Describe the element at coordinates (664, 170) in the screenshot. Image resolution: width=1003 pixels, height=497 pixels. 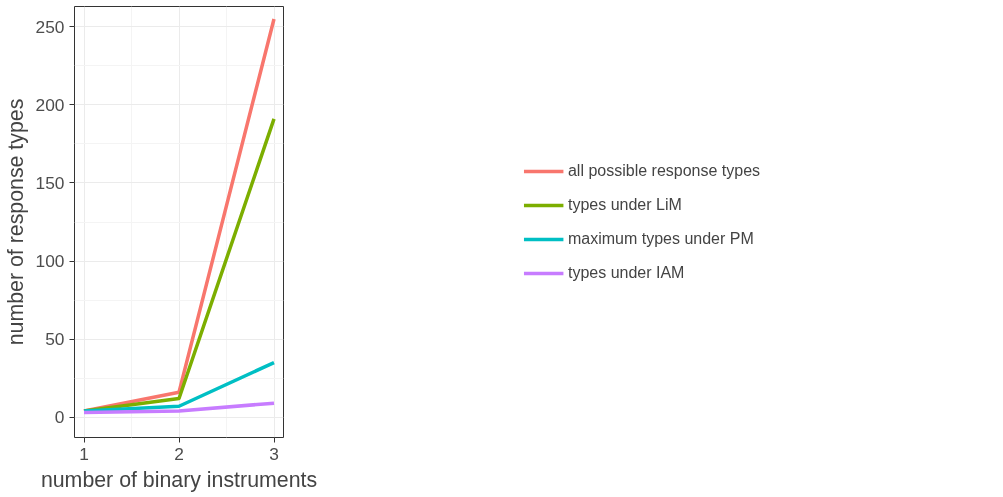
I see `legend-label: all possible response types` at that location.